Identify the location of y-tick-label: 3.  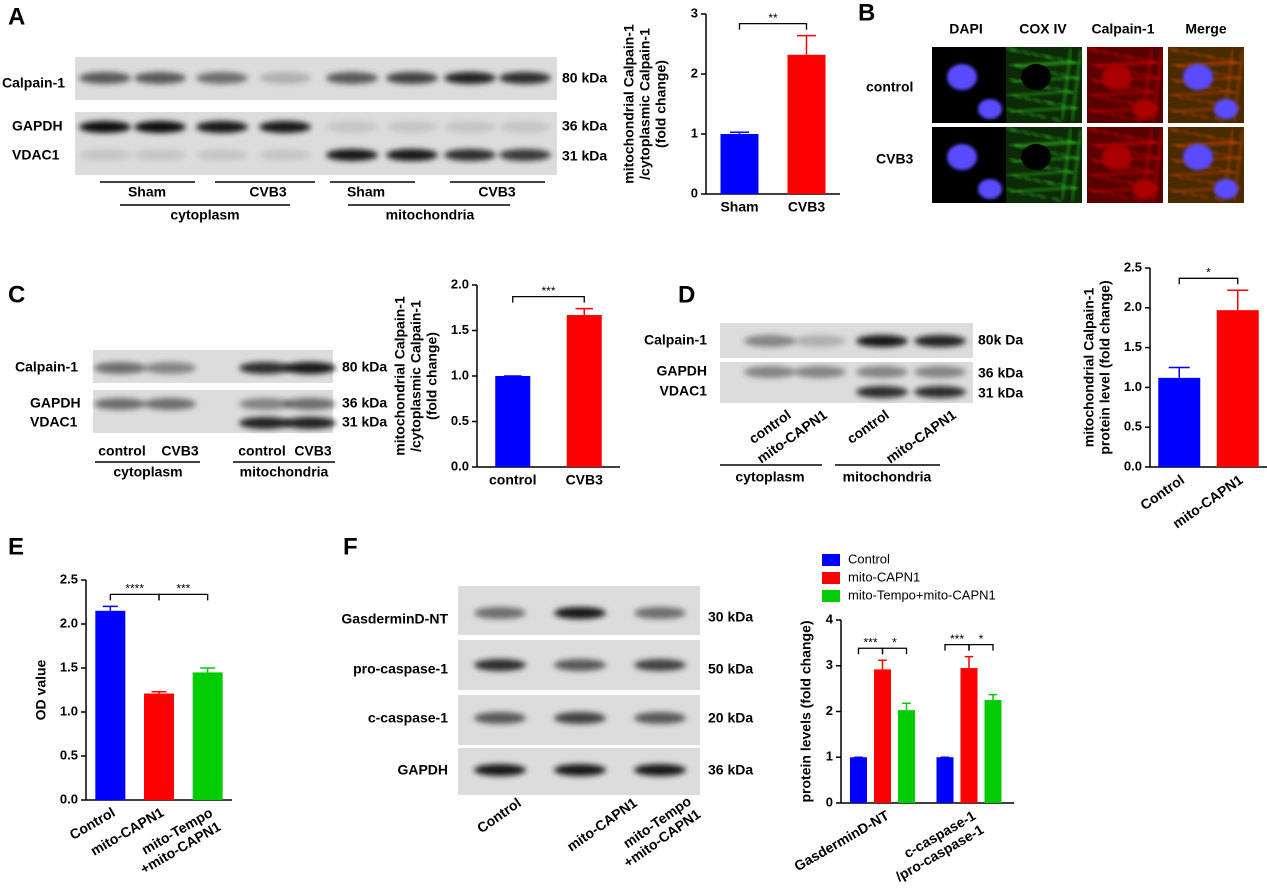
(694, 12).